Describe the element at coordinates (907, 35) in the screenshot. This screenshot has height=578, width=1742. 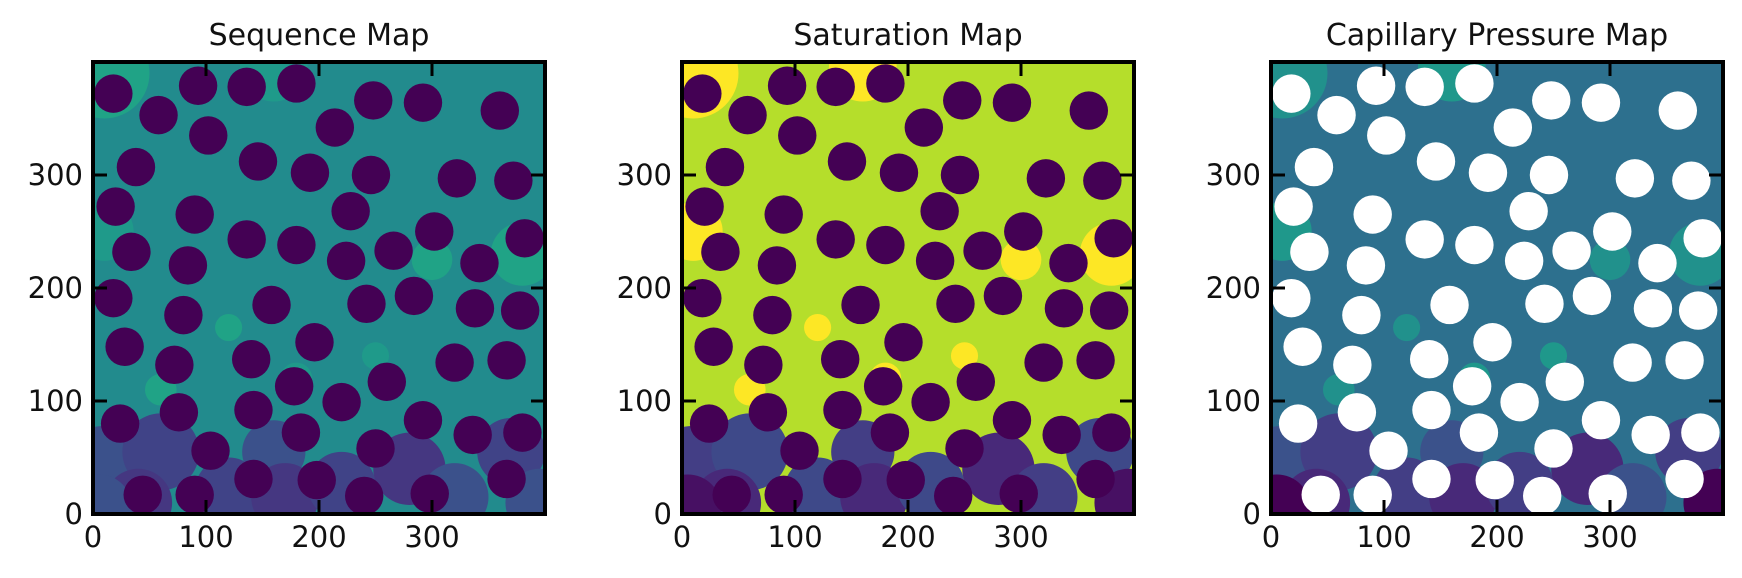
I see `chart-title: Saturation Map` at that location.